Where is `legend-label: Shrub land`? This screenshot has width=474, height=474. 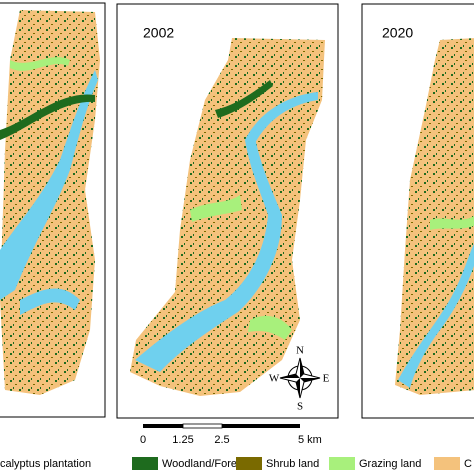
legend-label: Shrub land is located at coordinates (292, 464).